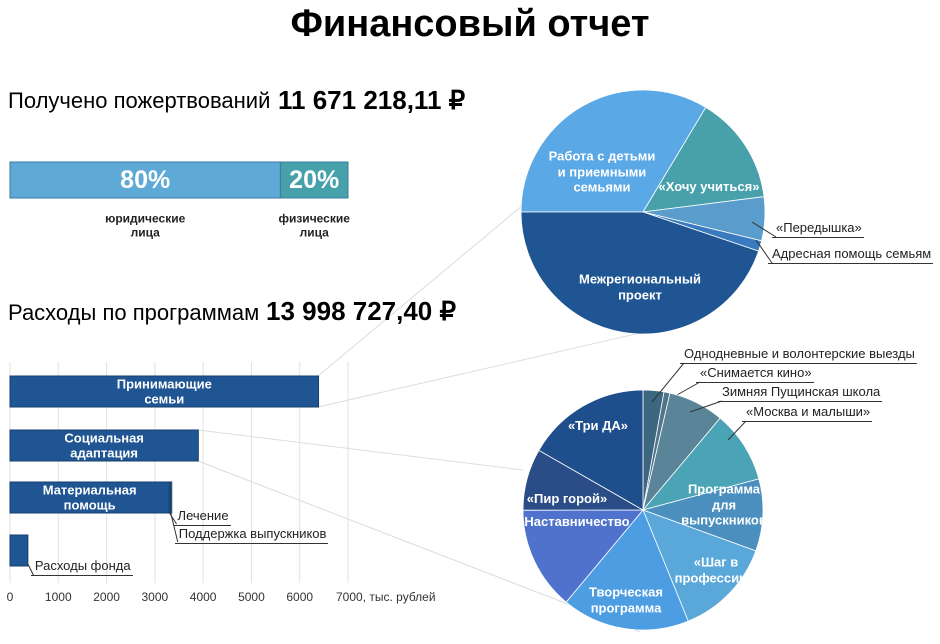 The image size is (940, 644). What do you see at coordinates (139, 100) in the screenshot?
I see `donations-label: Получено пожертвований` at bounding box center [139, 100].